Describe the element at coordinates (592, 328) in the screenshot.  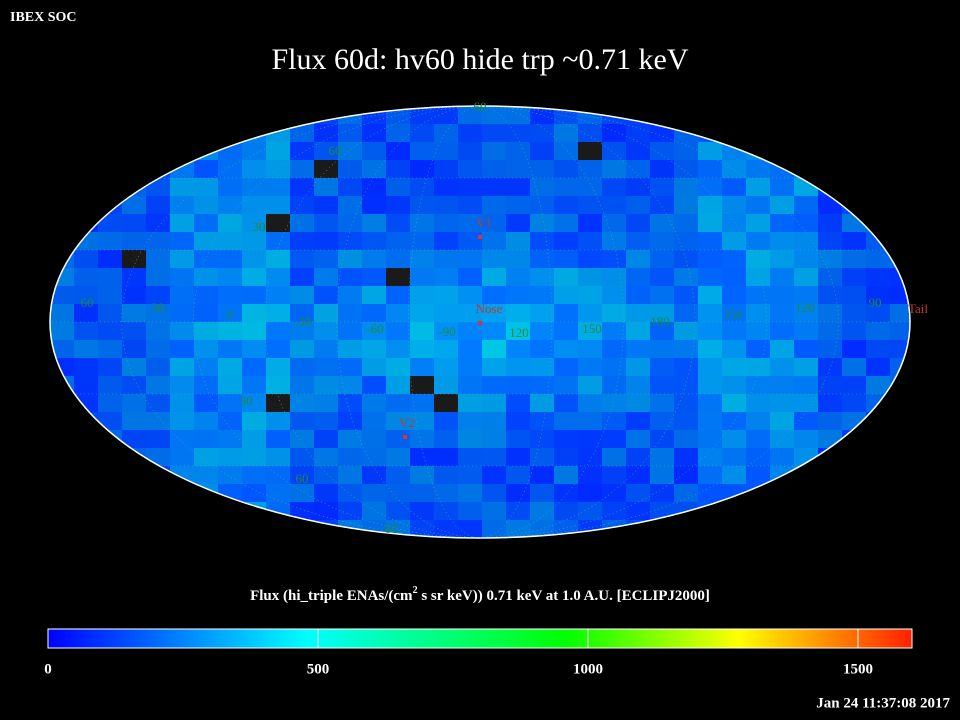
I see `grid-label: 150` at that location.